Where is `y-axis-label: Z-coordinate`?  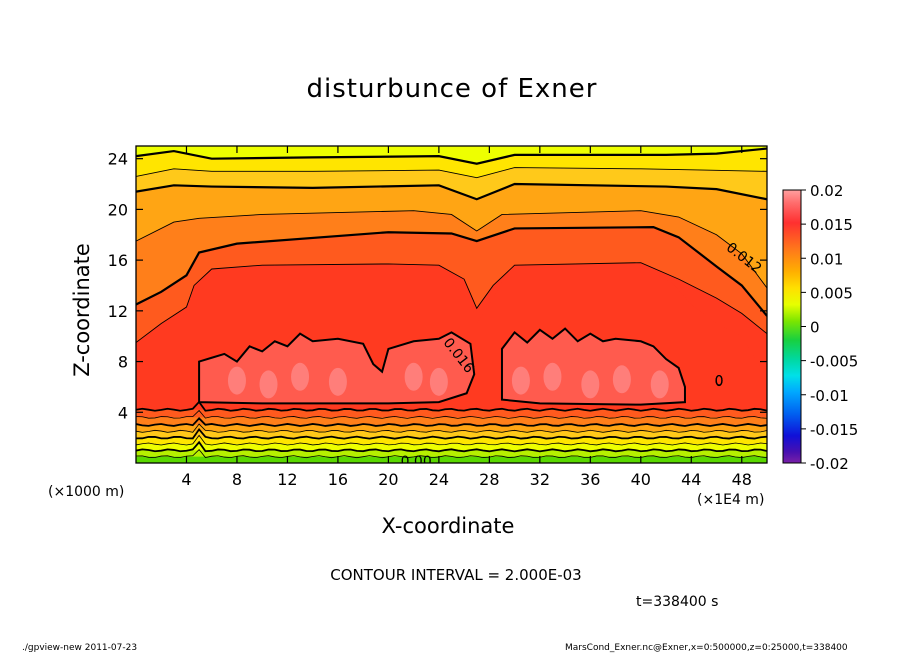
y-axis-label: Z-coordinate is located at coordinates (82, 310).